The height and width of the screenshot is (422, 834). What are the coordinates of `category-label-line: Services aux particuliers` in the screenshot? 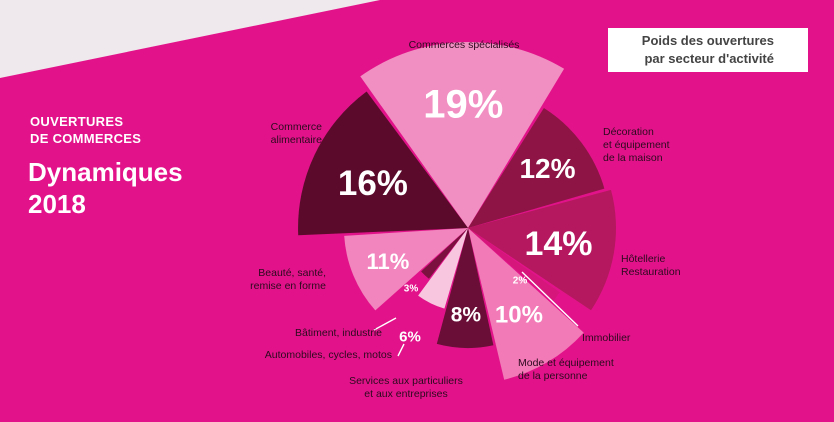 It's located at (406, 381).